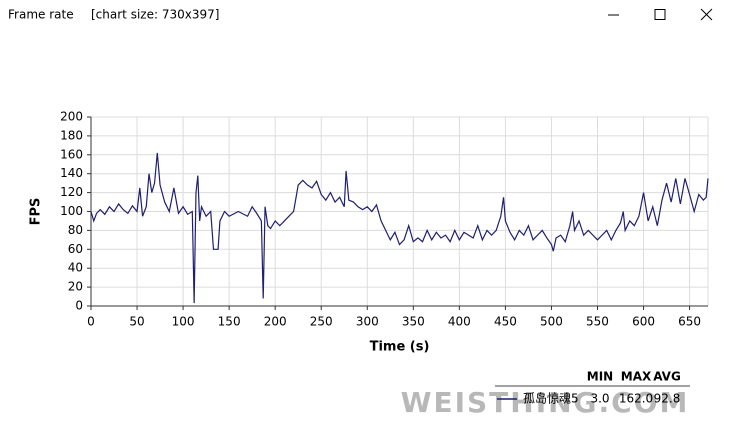 The image size is (730, 427). I want to click on legend-stat: 162.0, so click(636, 399).